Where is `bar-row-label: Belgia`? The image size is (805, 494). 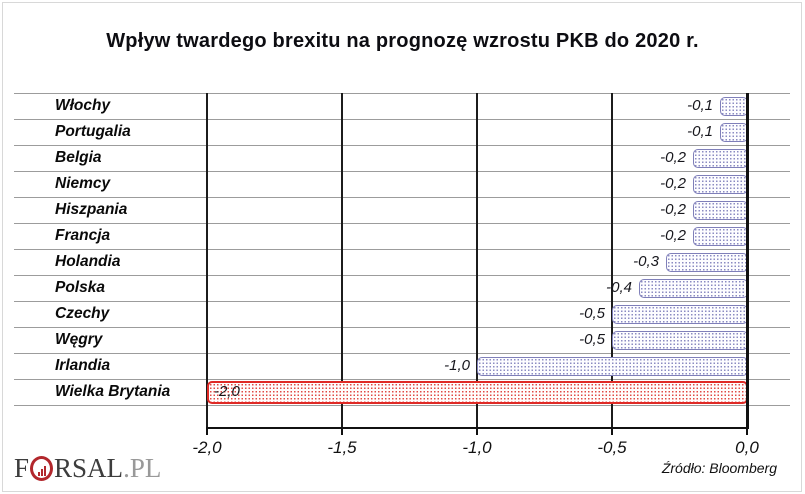
bar-row-label: Belgia is located at coordinates (78, 157).